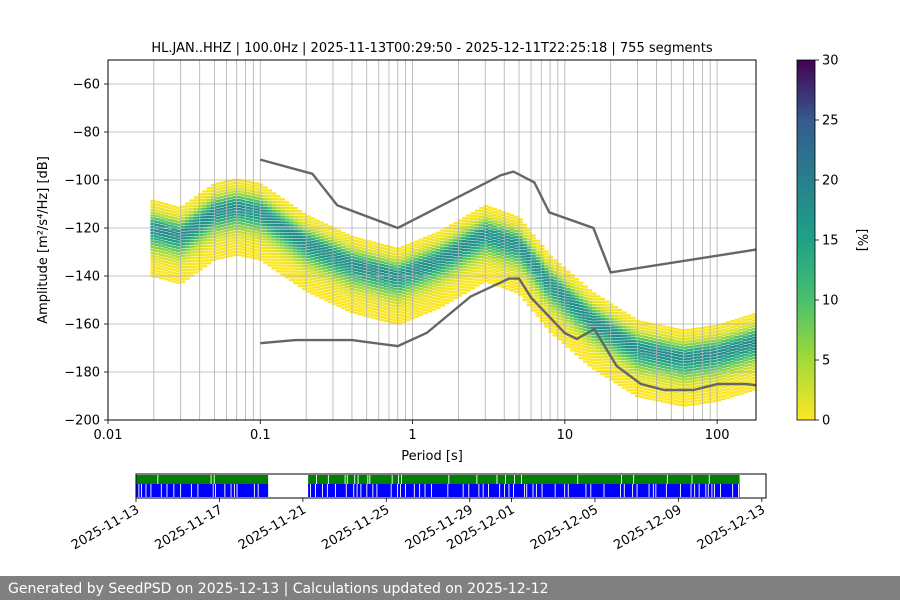 Image resolution: width=900 pixels, height=602 pixels. Describe the element at coordinates (432, 456) in the screenshot. I see `x-axis-label: Period [s]` at that location.